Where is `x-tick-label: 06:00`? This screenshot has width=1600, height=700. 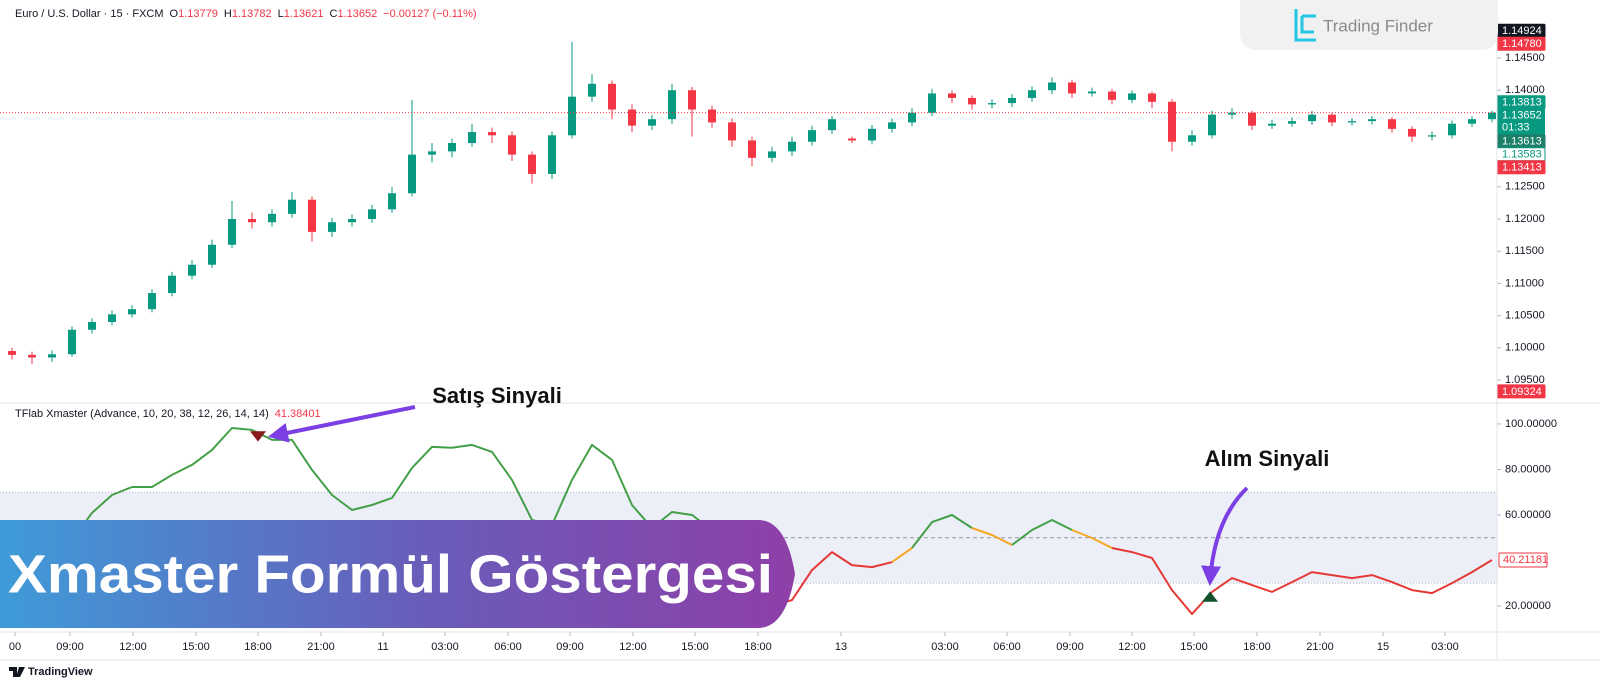 x-tick-label: 06:00 is located at coordinates (508, 647).